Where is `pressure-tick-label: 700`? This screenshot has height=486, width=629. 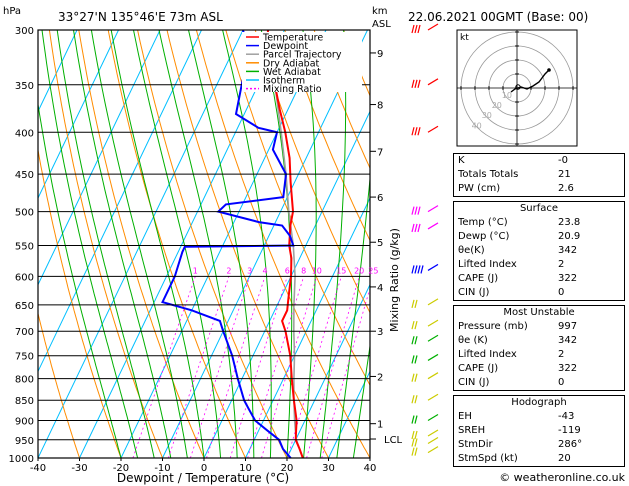
pressure-tick-label: 700 is located at coordinates (24, 332).